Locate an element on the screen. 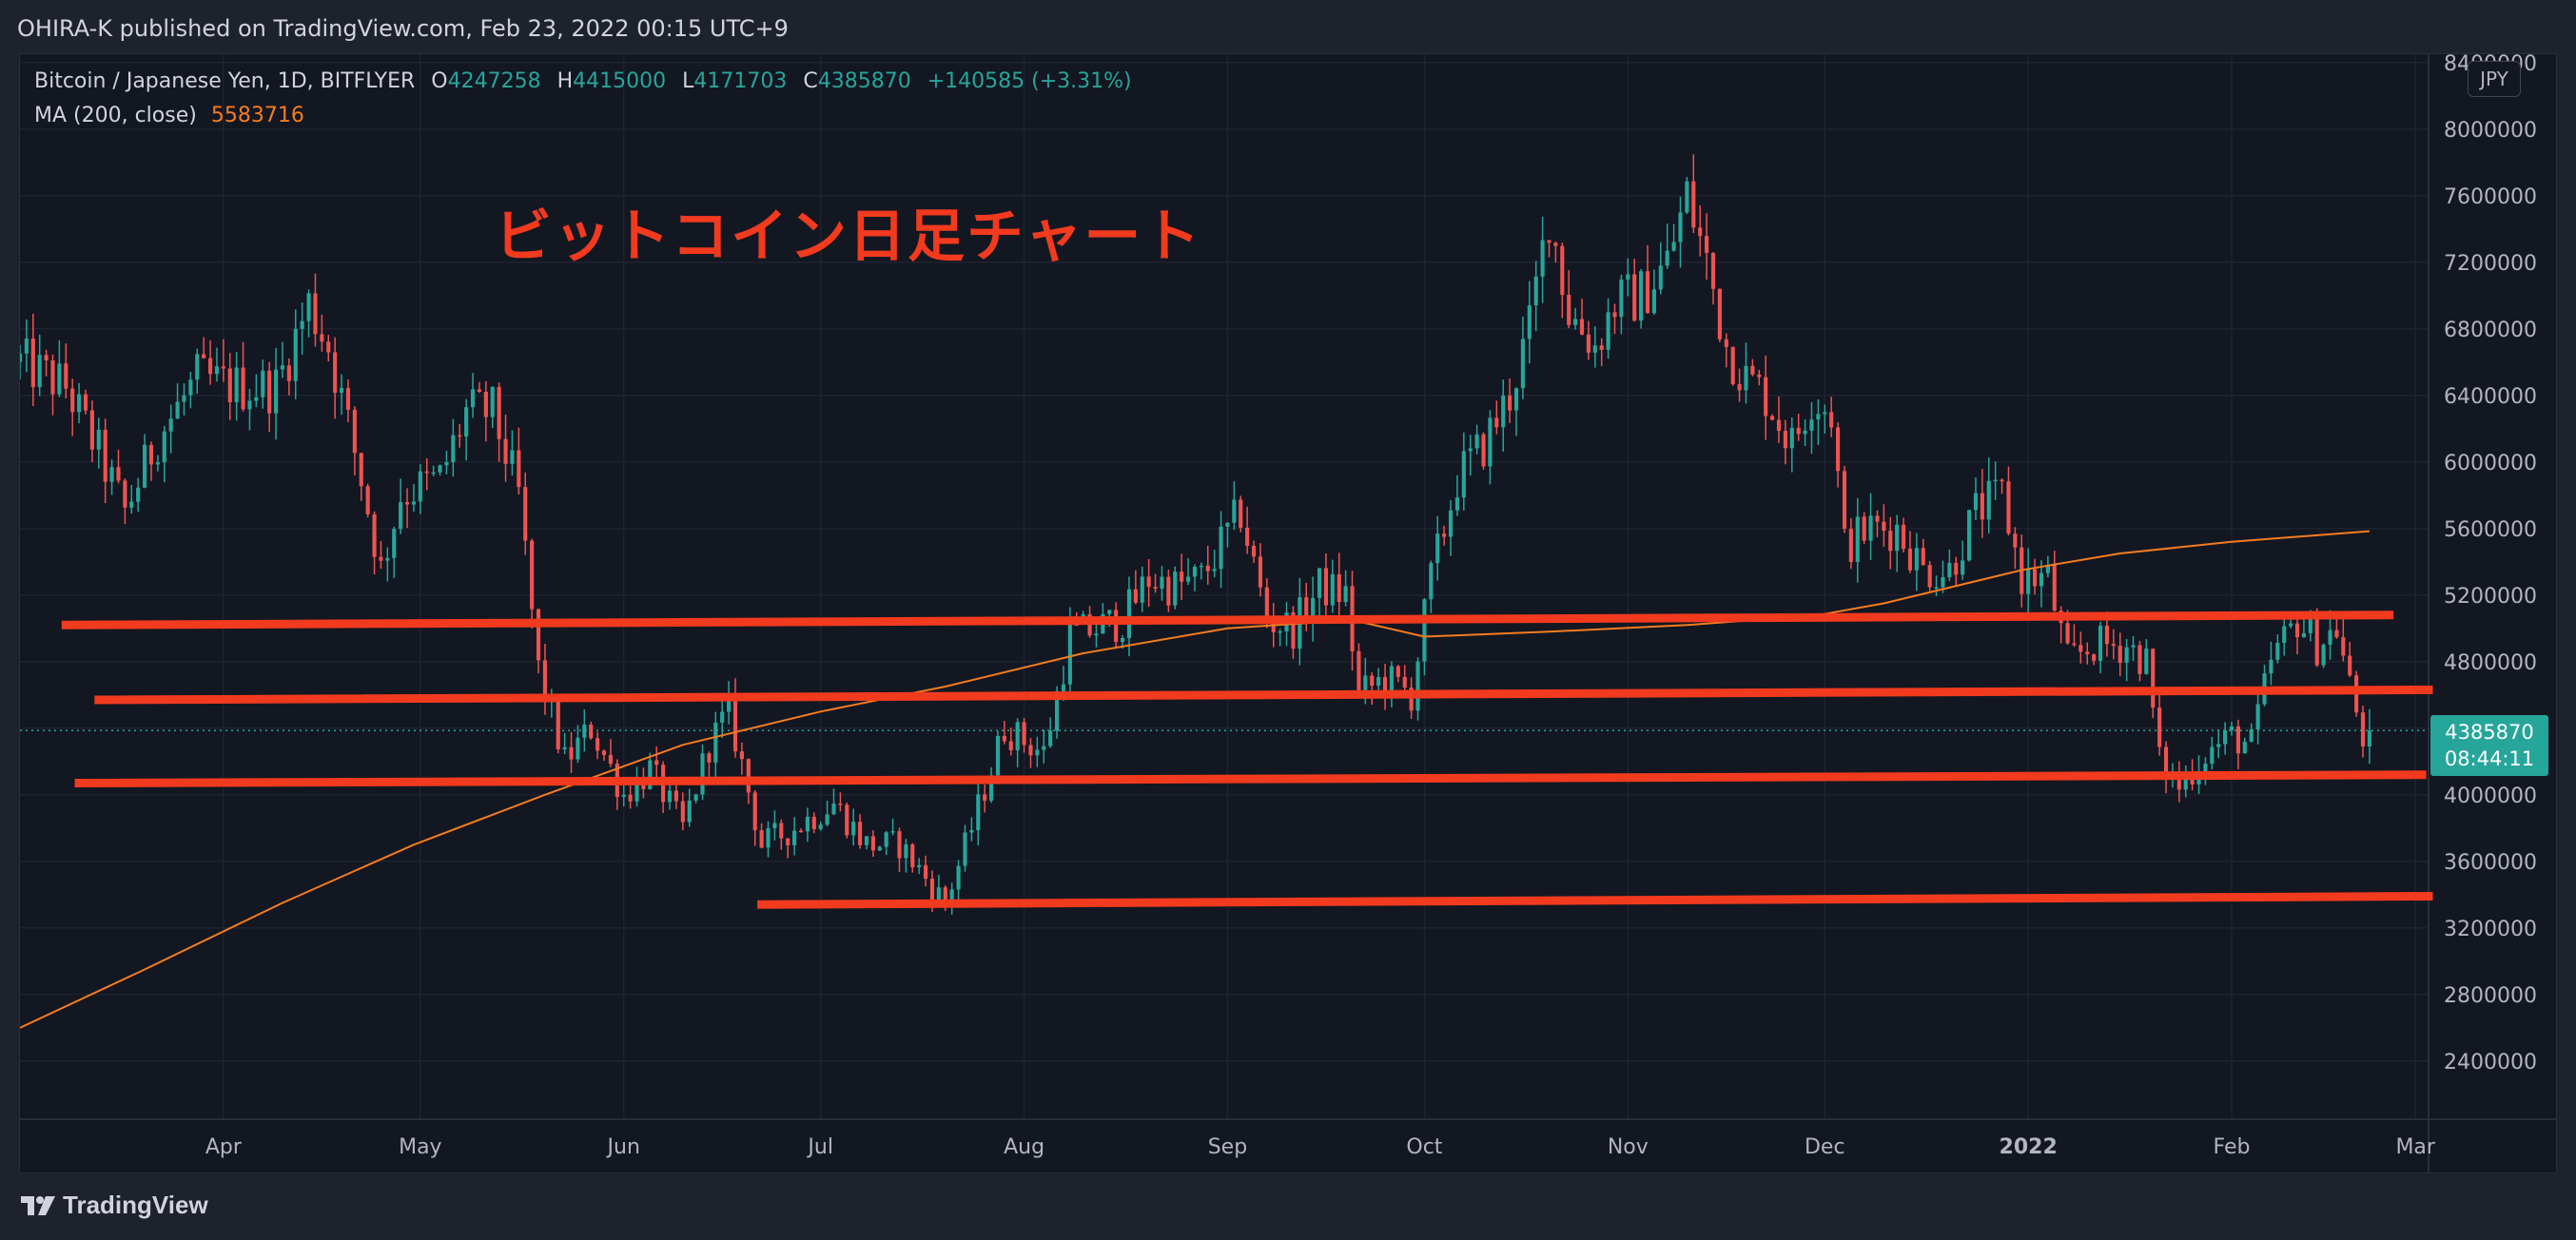  ma-legend-row: MA (200, close) 5583716 is located at coordinates (583, 116).